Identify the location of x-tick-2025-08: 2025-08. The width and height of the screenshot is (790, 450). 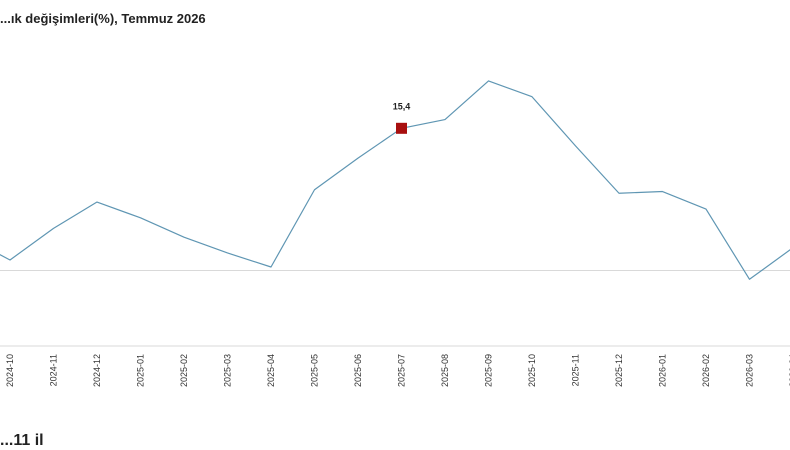
(445, 370).